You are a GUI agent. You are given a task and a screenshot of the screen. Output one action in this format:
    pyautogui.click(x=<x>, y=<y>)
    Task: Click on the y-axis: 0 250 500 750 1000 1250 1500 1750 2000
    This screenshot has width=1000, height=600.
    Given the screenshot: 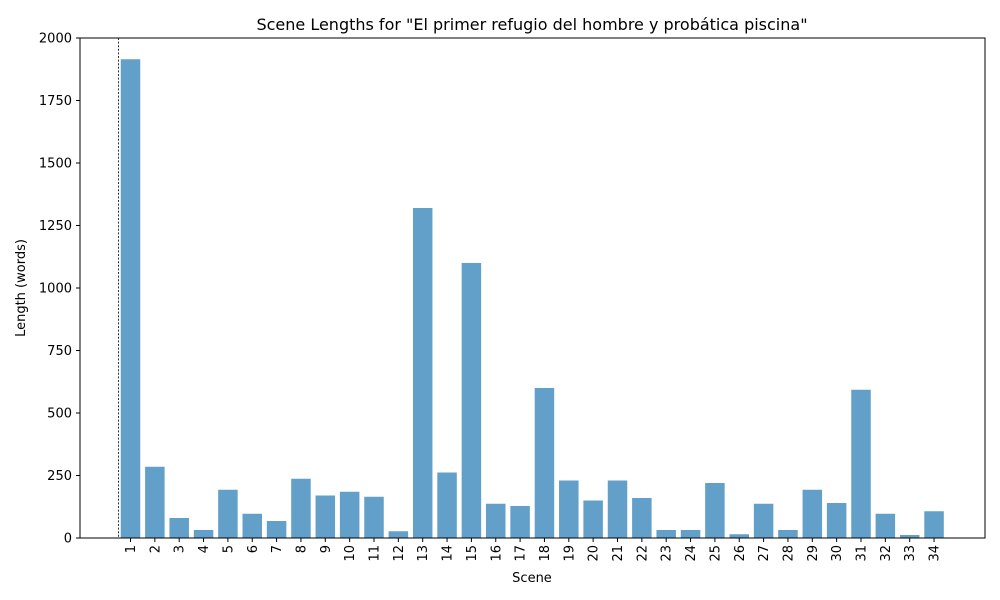 What is the action you would take?
    pyautogui.click(x=59, y=289)
    